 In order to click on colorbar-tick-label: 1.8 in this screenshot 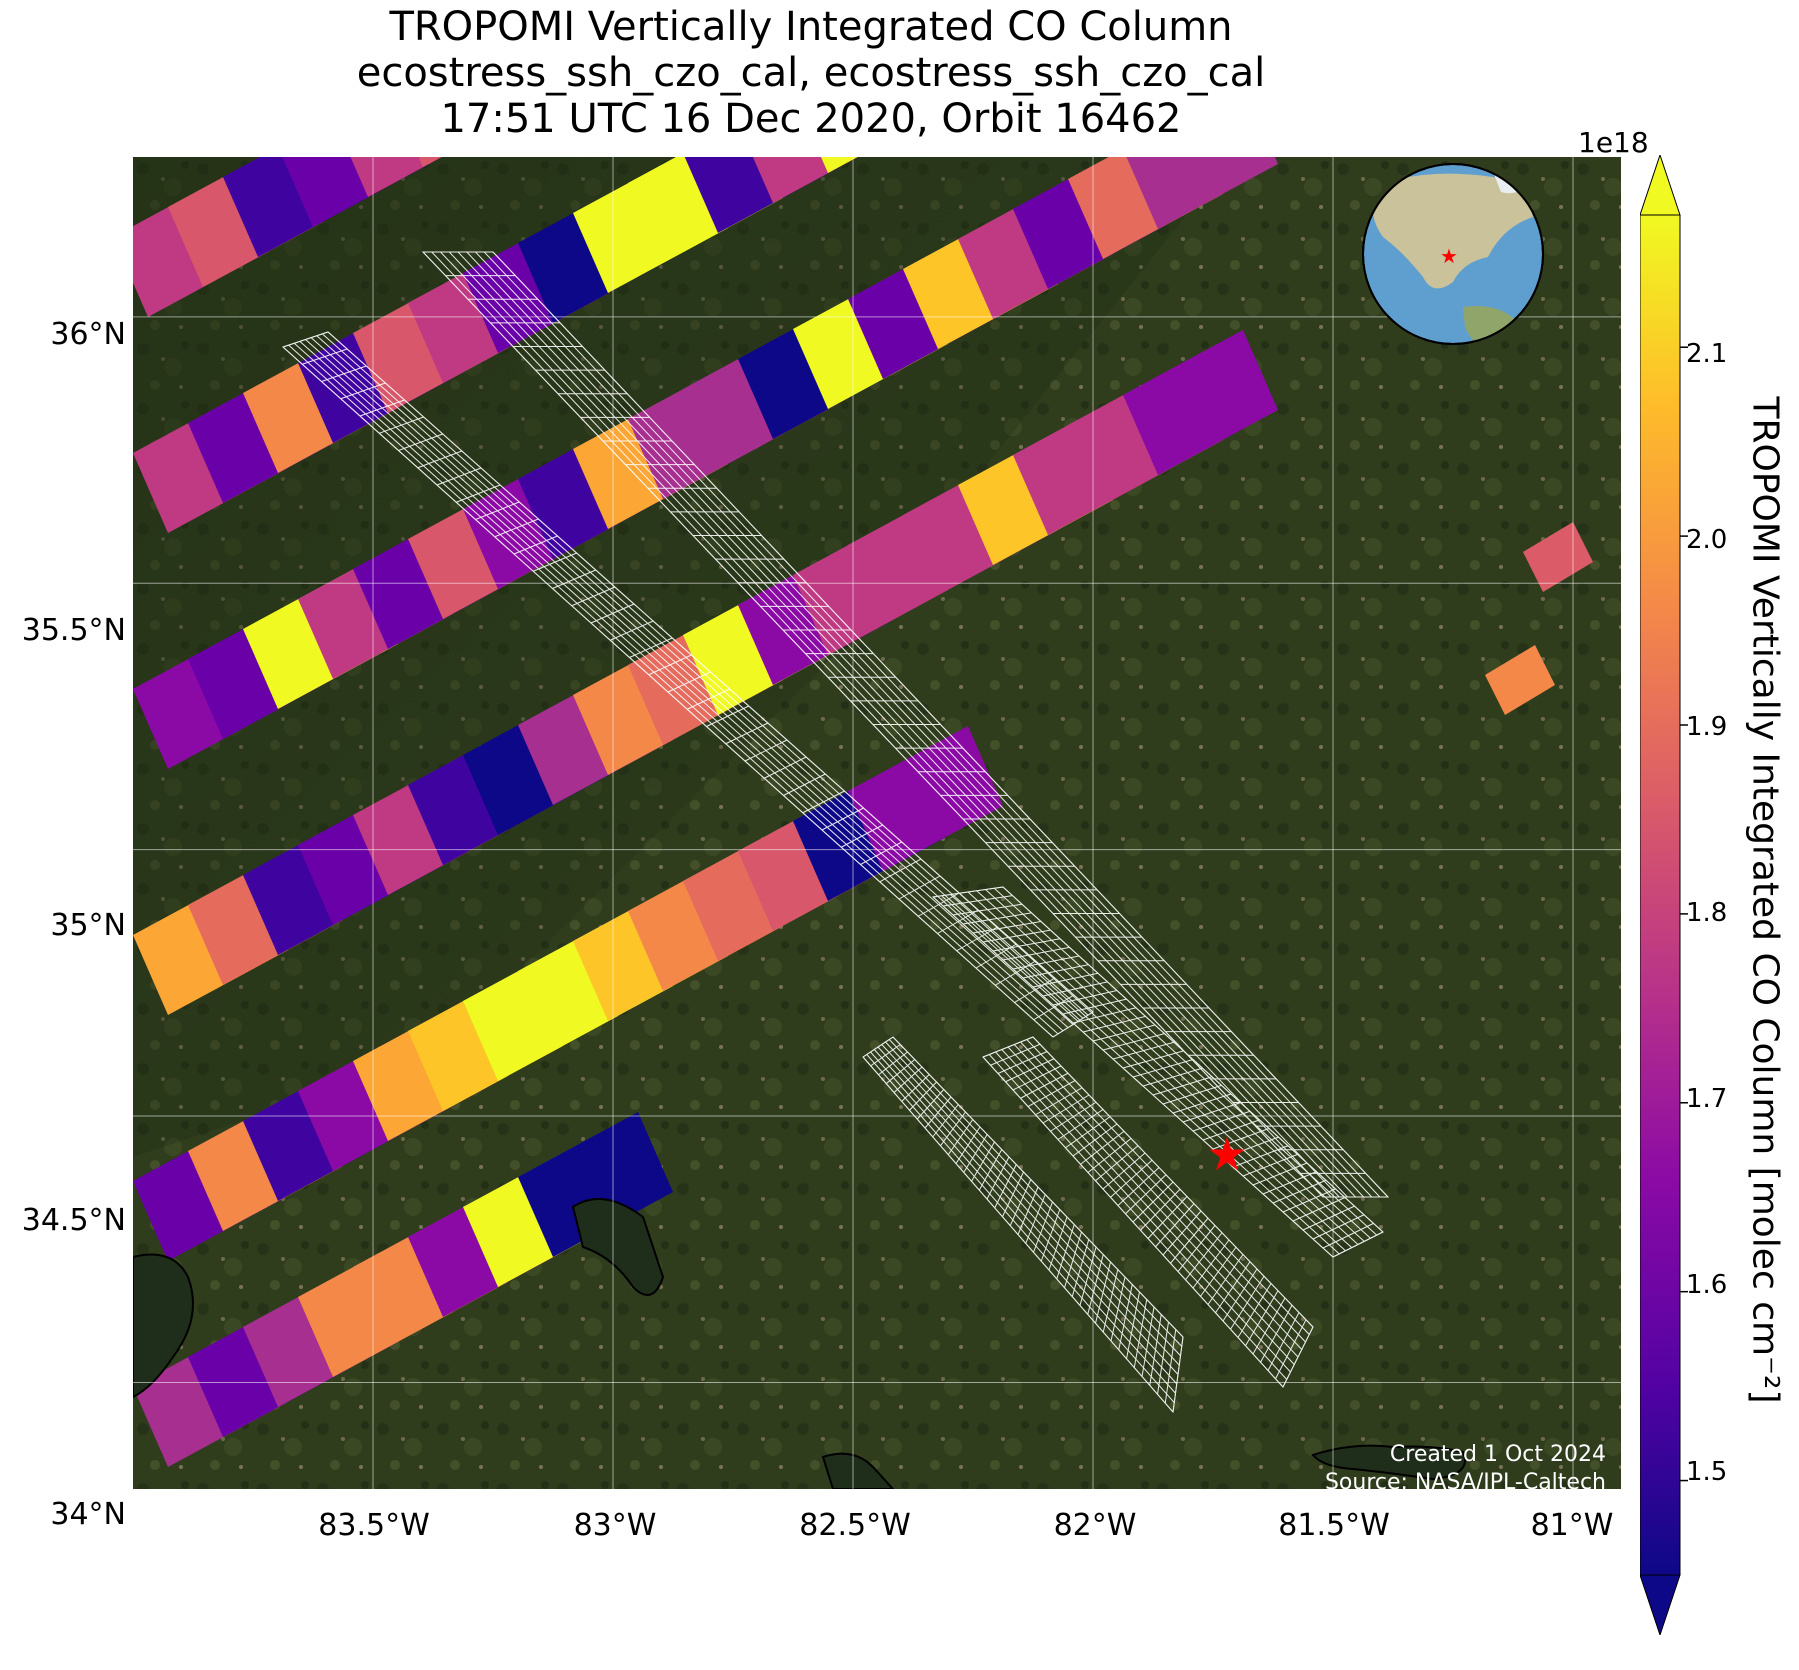, I will do `click(1707, 913)`.